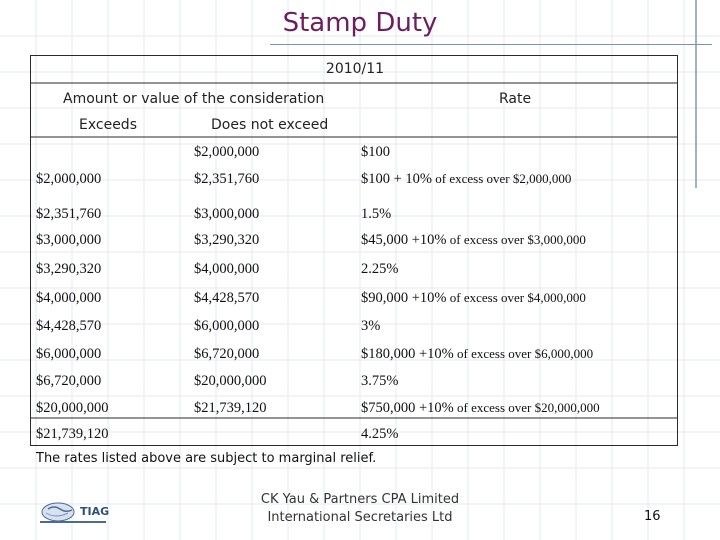 This screenshot has width=720, height=540. Describe the element at coordinates (270, 125) in the screenshot. I see `not-exceed-header: Does not exceed` at that location.